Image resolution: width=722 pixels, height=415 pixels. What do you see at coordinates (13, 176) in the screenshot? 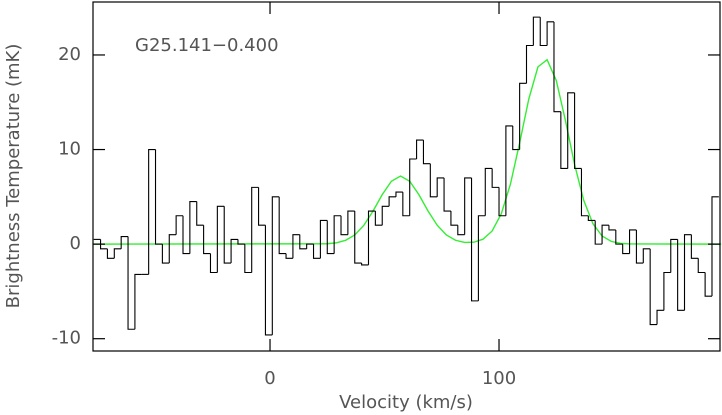
I see `y-axis-label: Brightness Temperature (mK)` at bounding box center [13, 176].